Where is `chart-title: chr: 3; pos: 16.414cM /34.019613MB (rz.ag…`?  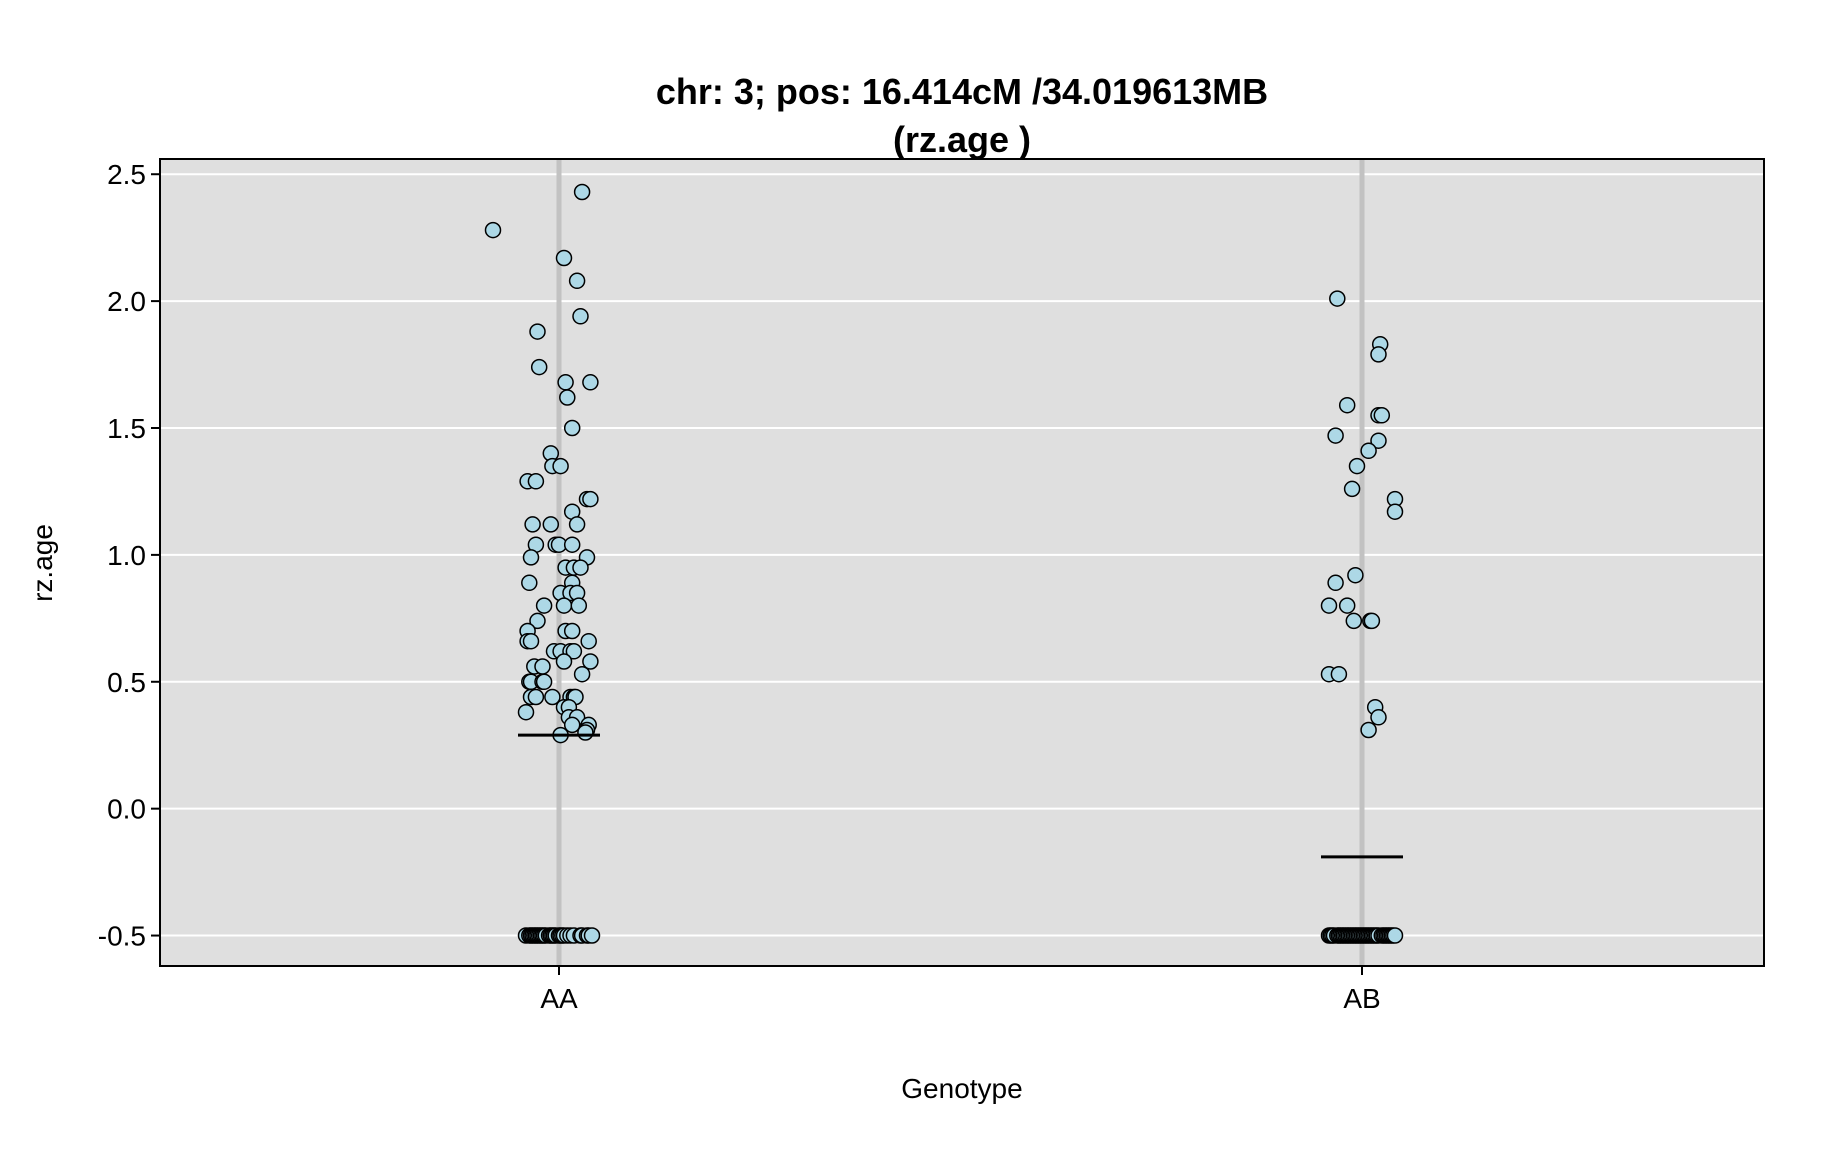 chart-title: chr: 3; pos: 16.414cM /34.019613MB (rz.ag… is located at coordinates (962, 115).